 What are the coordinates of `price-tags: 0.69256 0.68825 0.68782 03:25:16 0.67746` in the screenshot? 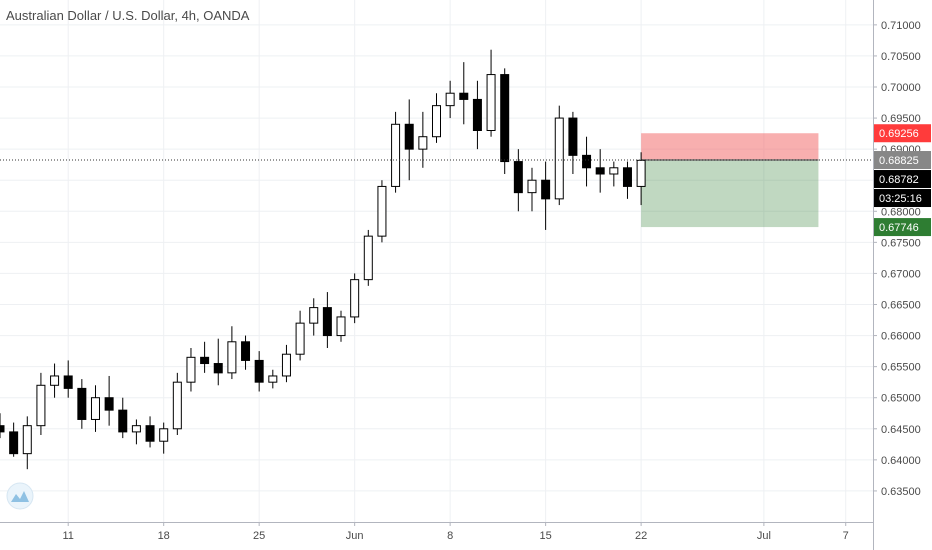 It's located at (902, 180).